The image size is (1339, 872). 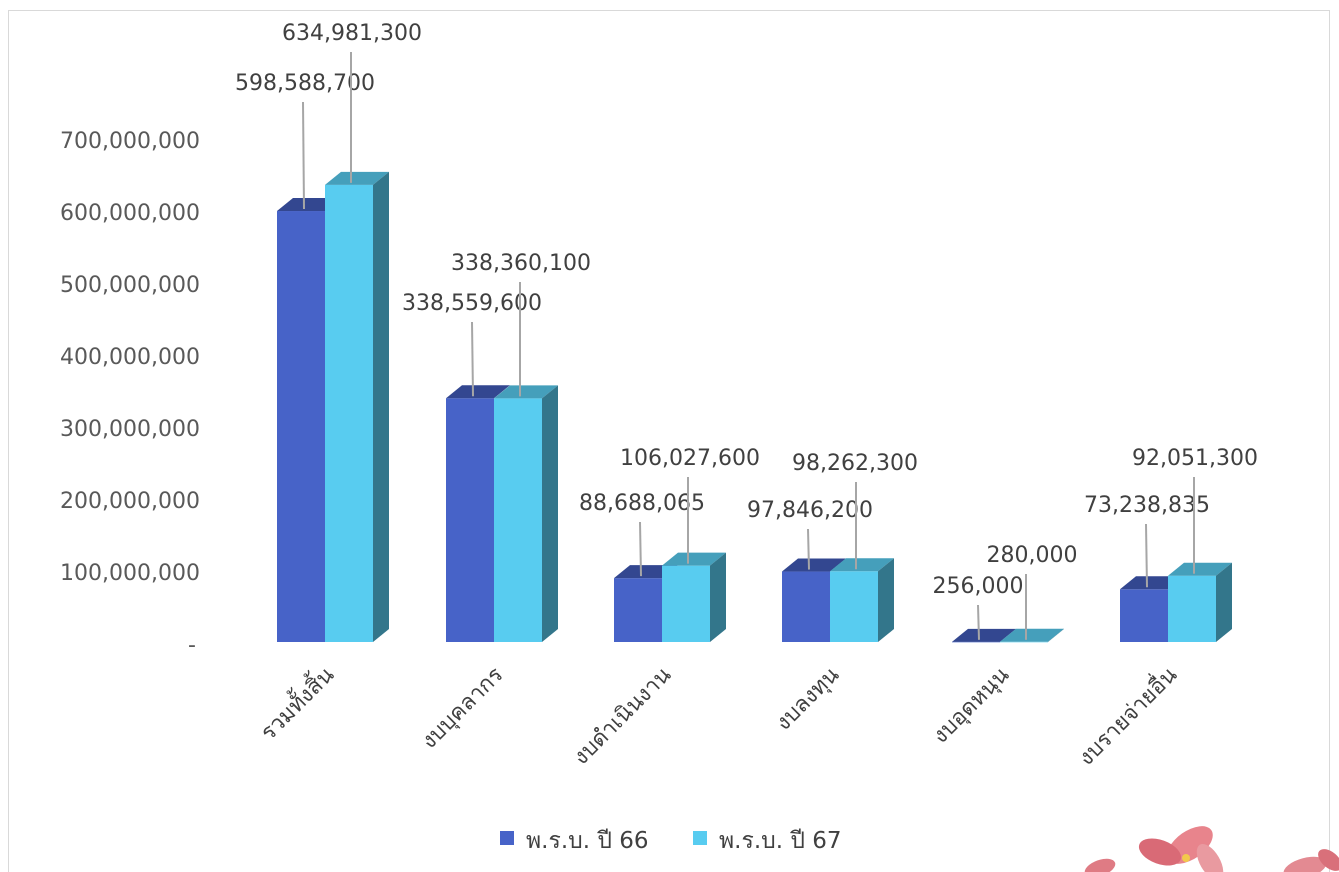 I want to click on legend-label: พ.ร.บ. ปี 67, so click(x=780, y=841).